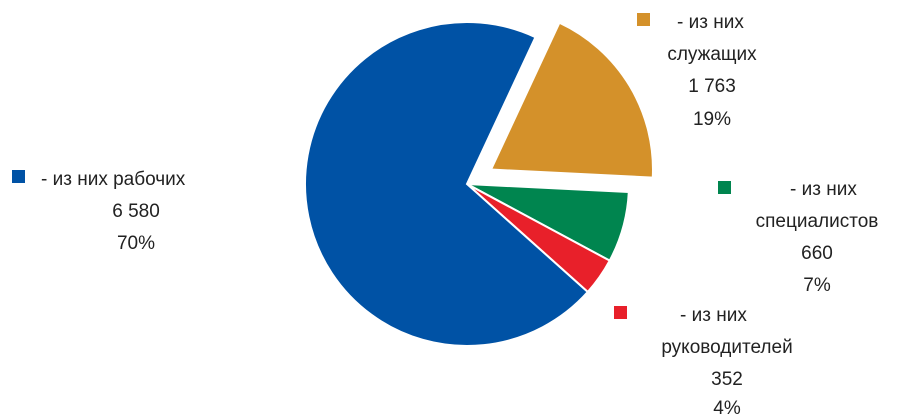 The width and height of the screenshot is (902, 419). What do you see at coordinates (823, 189) in the screenshot?
I see `slice-label-specialists: - из них` at bounding box center [823, 189].